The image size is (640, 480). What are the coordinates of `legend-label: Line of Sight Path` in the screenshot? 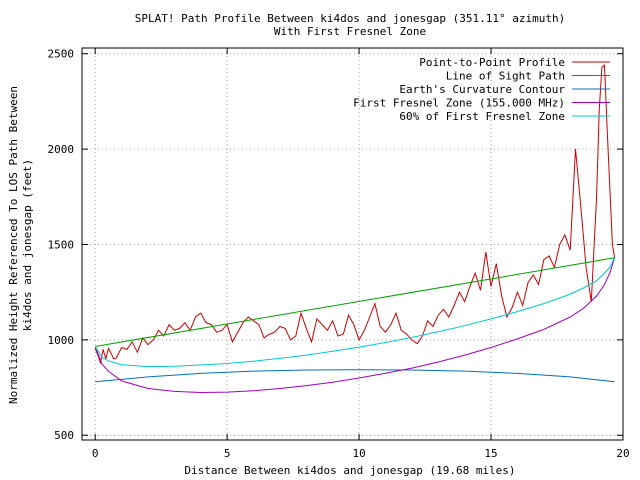 It's located at (505, 76).